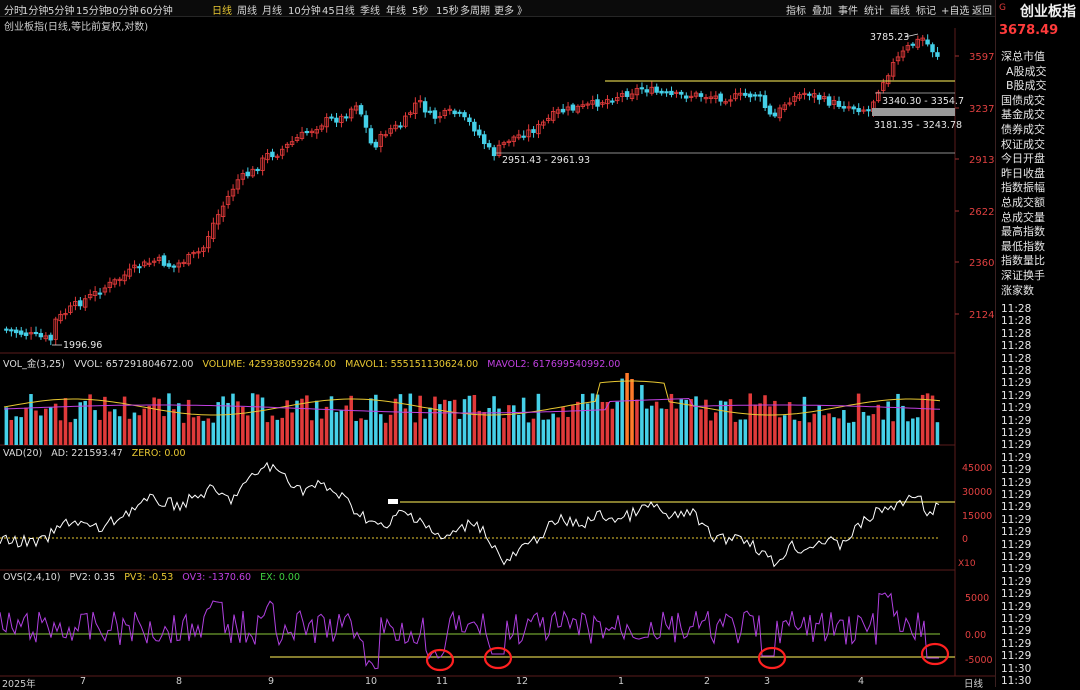  Describe the element at coordinates (900, 11) in the screenshot. I see `tool-button: 画线` at that location.